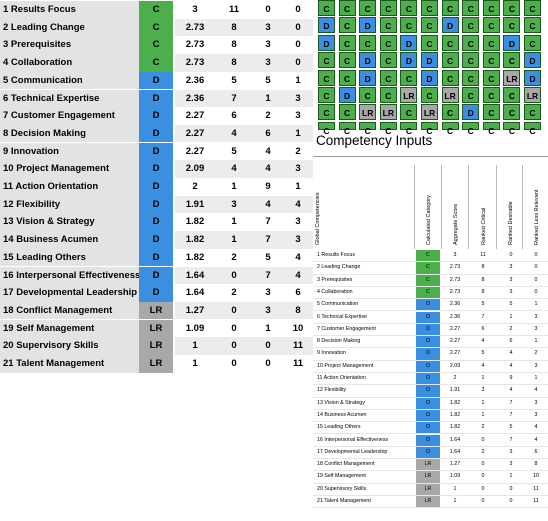 The image size is (548, 521). I want to click on table-row: 2 Leading Change C 2.73 8 3 0, so click(156, 27).